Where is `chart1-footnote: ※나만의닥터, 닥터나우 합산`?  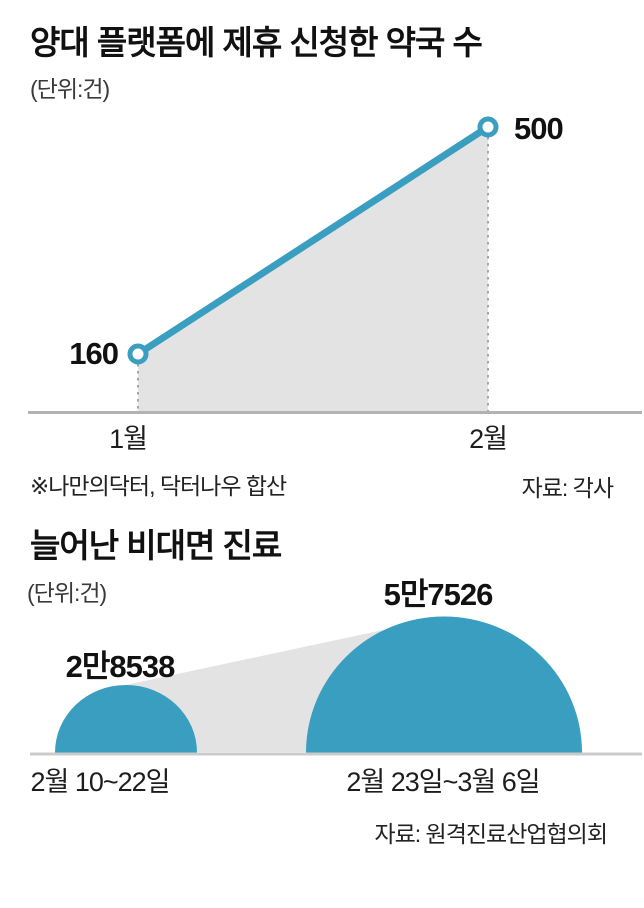 chart1-footnote: ※나만의닥터, 닥터나우 합산 is located at coordinates (158, 486).